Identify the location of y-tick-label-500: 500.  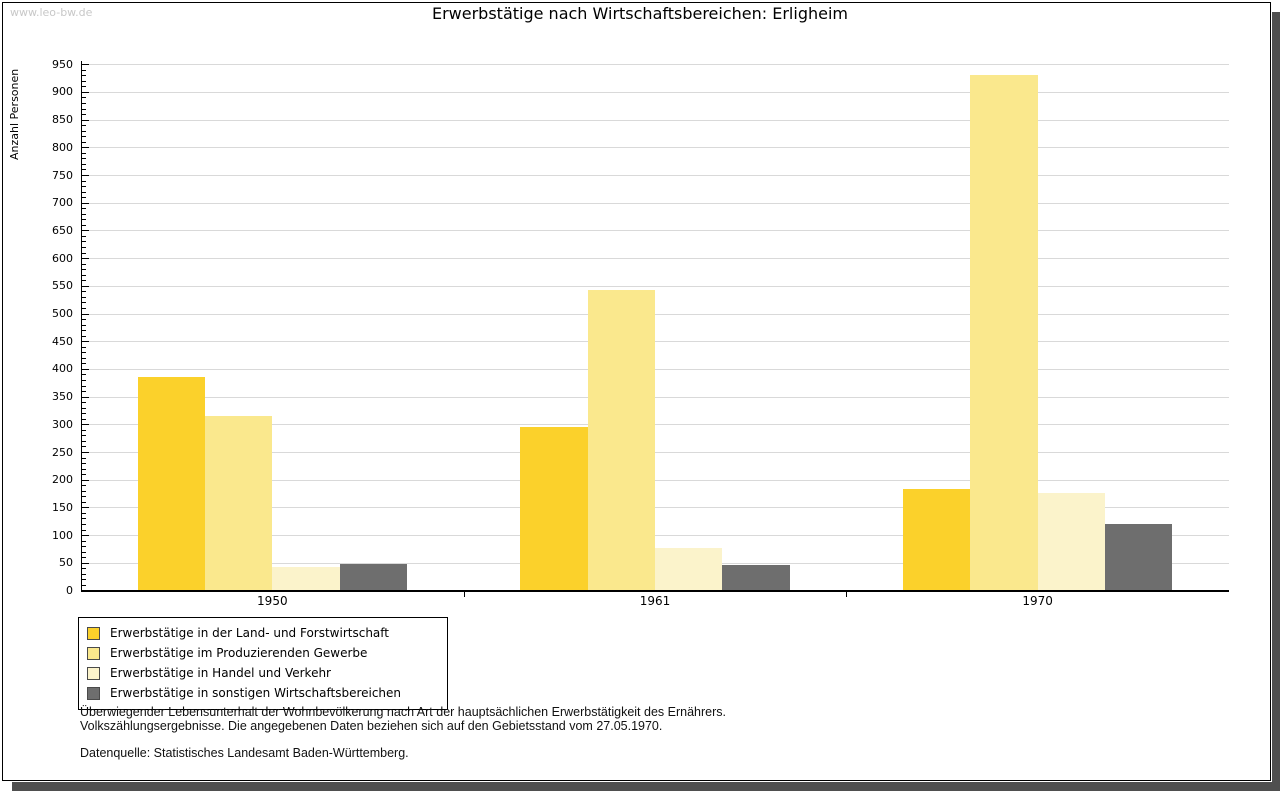
(62, 313).